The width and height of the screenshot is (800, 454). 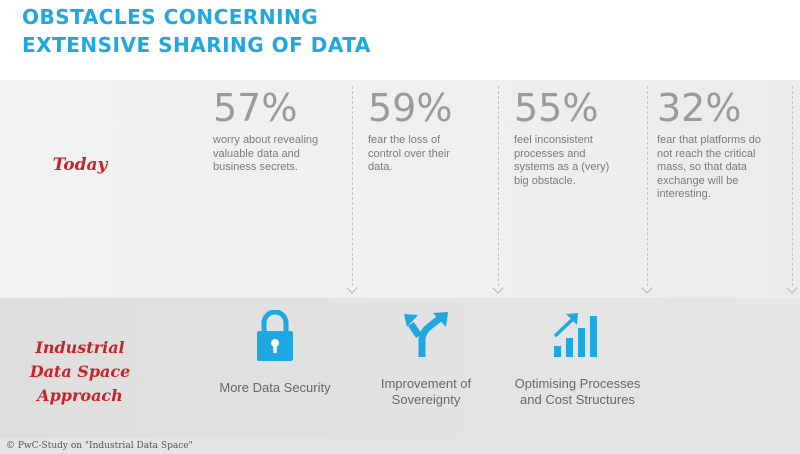 What do you see at coordinates (409, 153) in the screenshot?
I see `stat-description-line: control over their` at bounding box center [409, 153].